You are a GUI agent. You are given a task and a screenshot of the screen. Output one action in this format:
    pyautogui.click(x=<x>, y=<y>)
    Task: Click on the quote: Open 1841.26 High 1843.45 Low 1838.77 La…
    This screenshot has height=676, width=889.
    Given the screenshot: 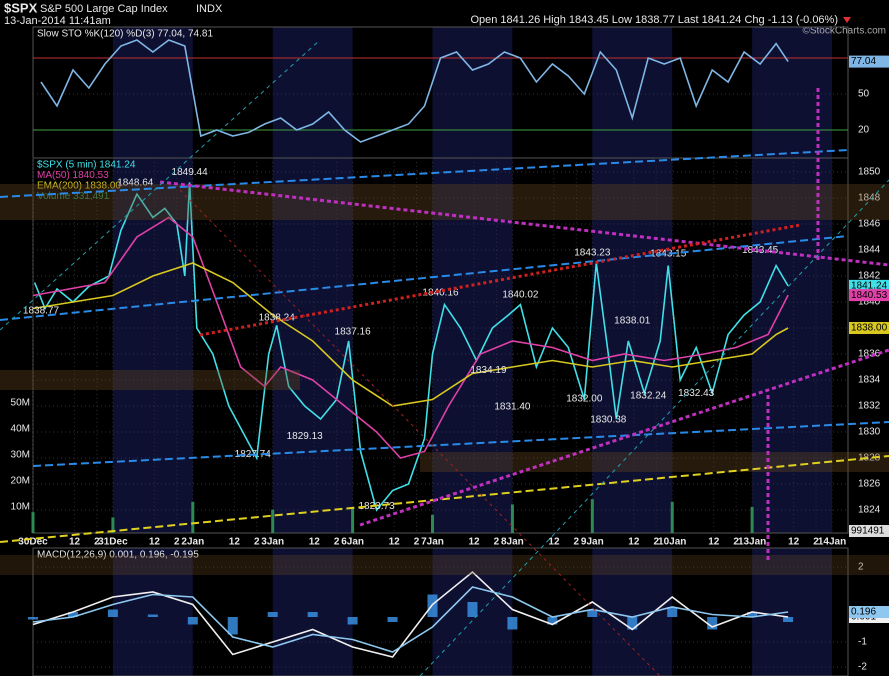 What is the action you would take?
    pyautogui.click(x=654, y=20)
    